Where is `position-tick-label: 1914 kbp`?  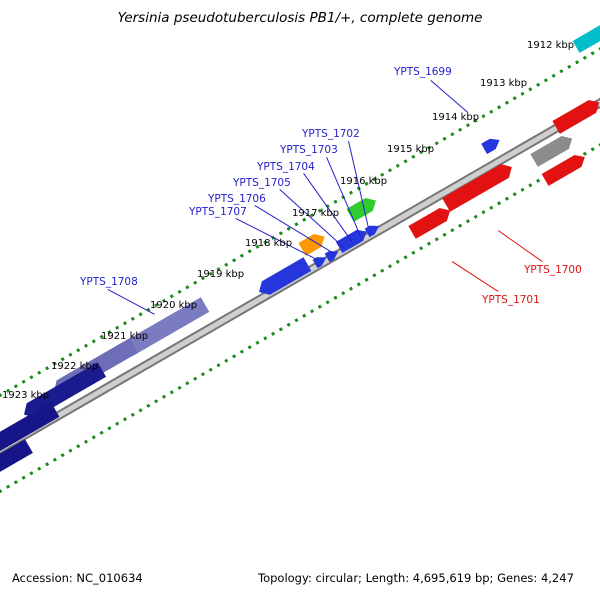
position-tick-label: 1914 kbp is located at coordinates (456, 117).